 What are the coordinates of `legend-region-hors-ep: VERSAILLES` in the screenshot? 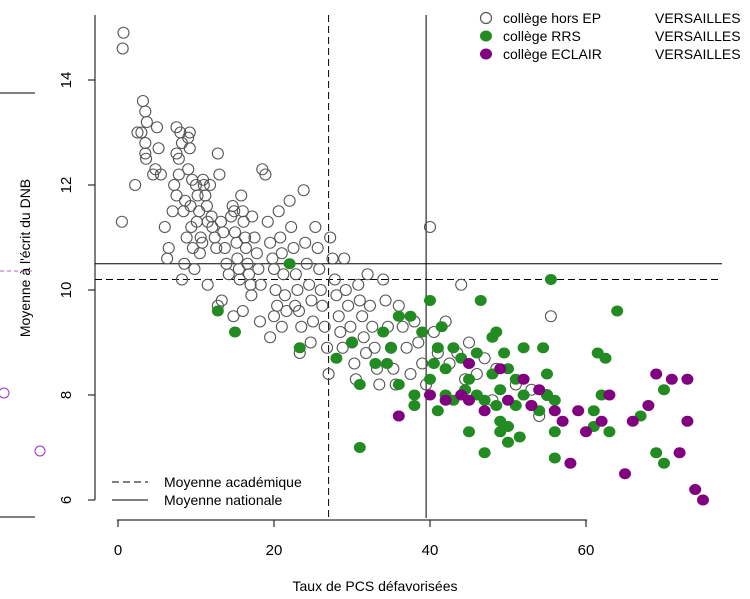 It's located at (698, 18).